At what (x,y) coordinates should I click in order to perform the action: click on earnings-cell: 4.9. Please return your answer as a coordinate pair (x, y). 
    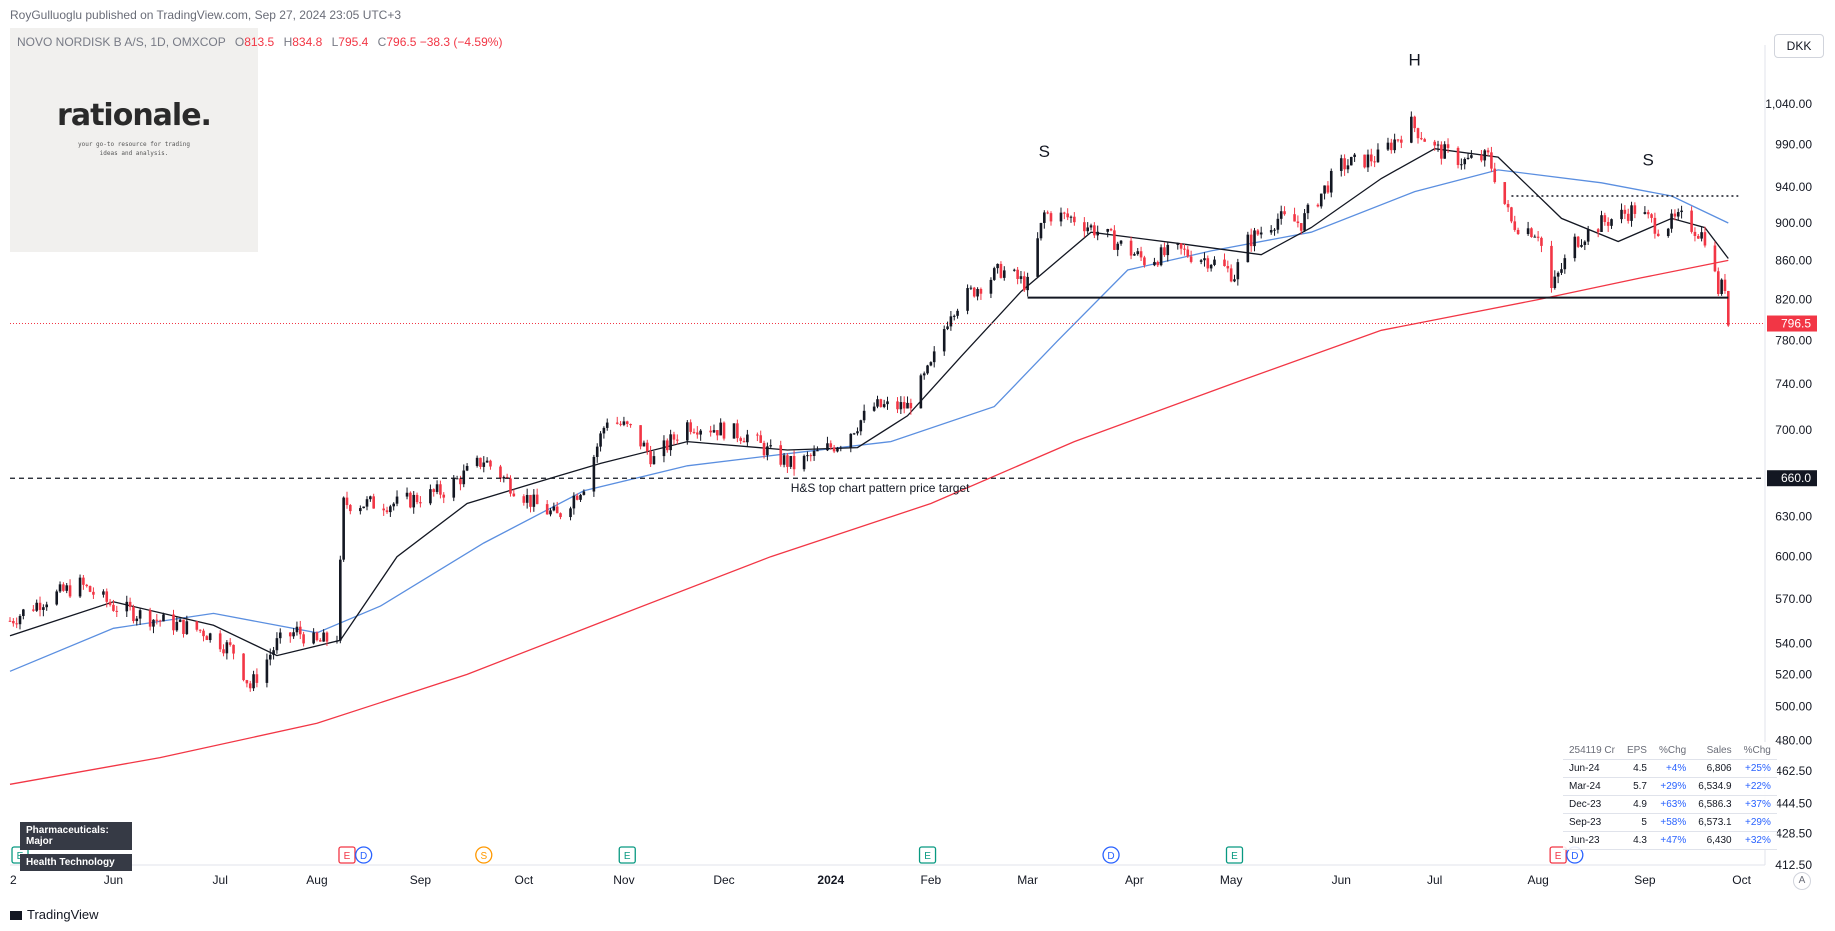
    Looking at the image, I should click on (1636, 804).